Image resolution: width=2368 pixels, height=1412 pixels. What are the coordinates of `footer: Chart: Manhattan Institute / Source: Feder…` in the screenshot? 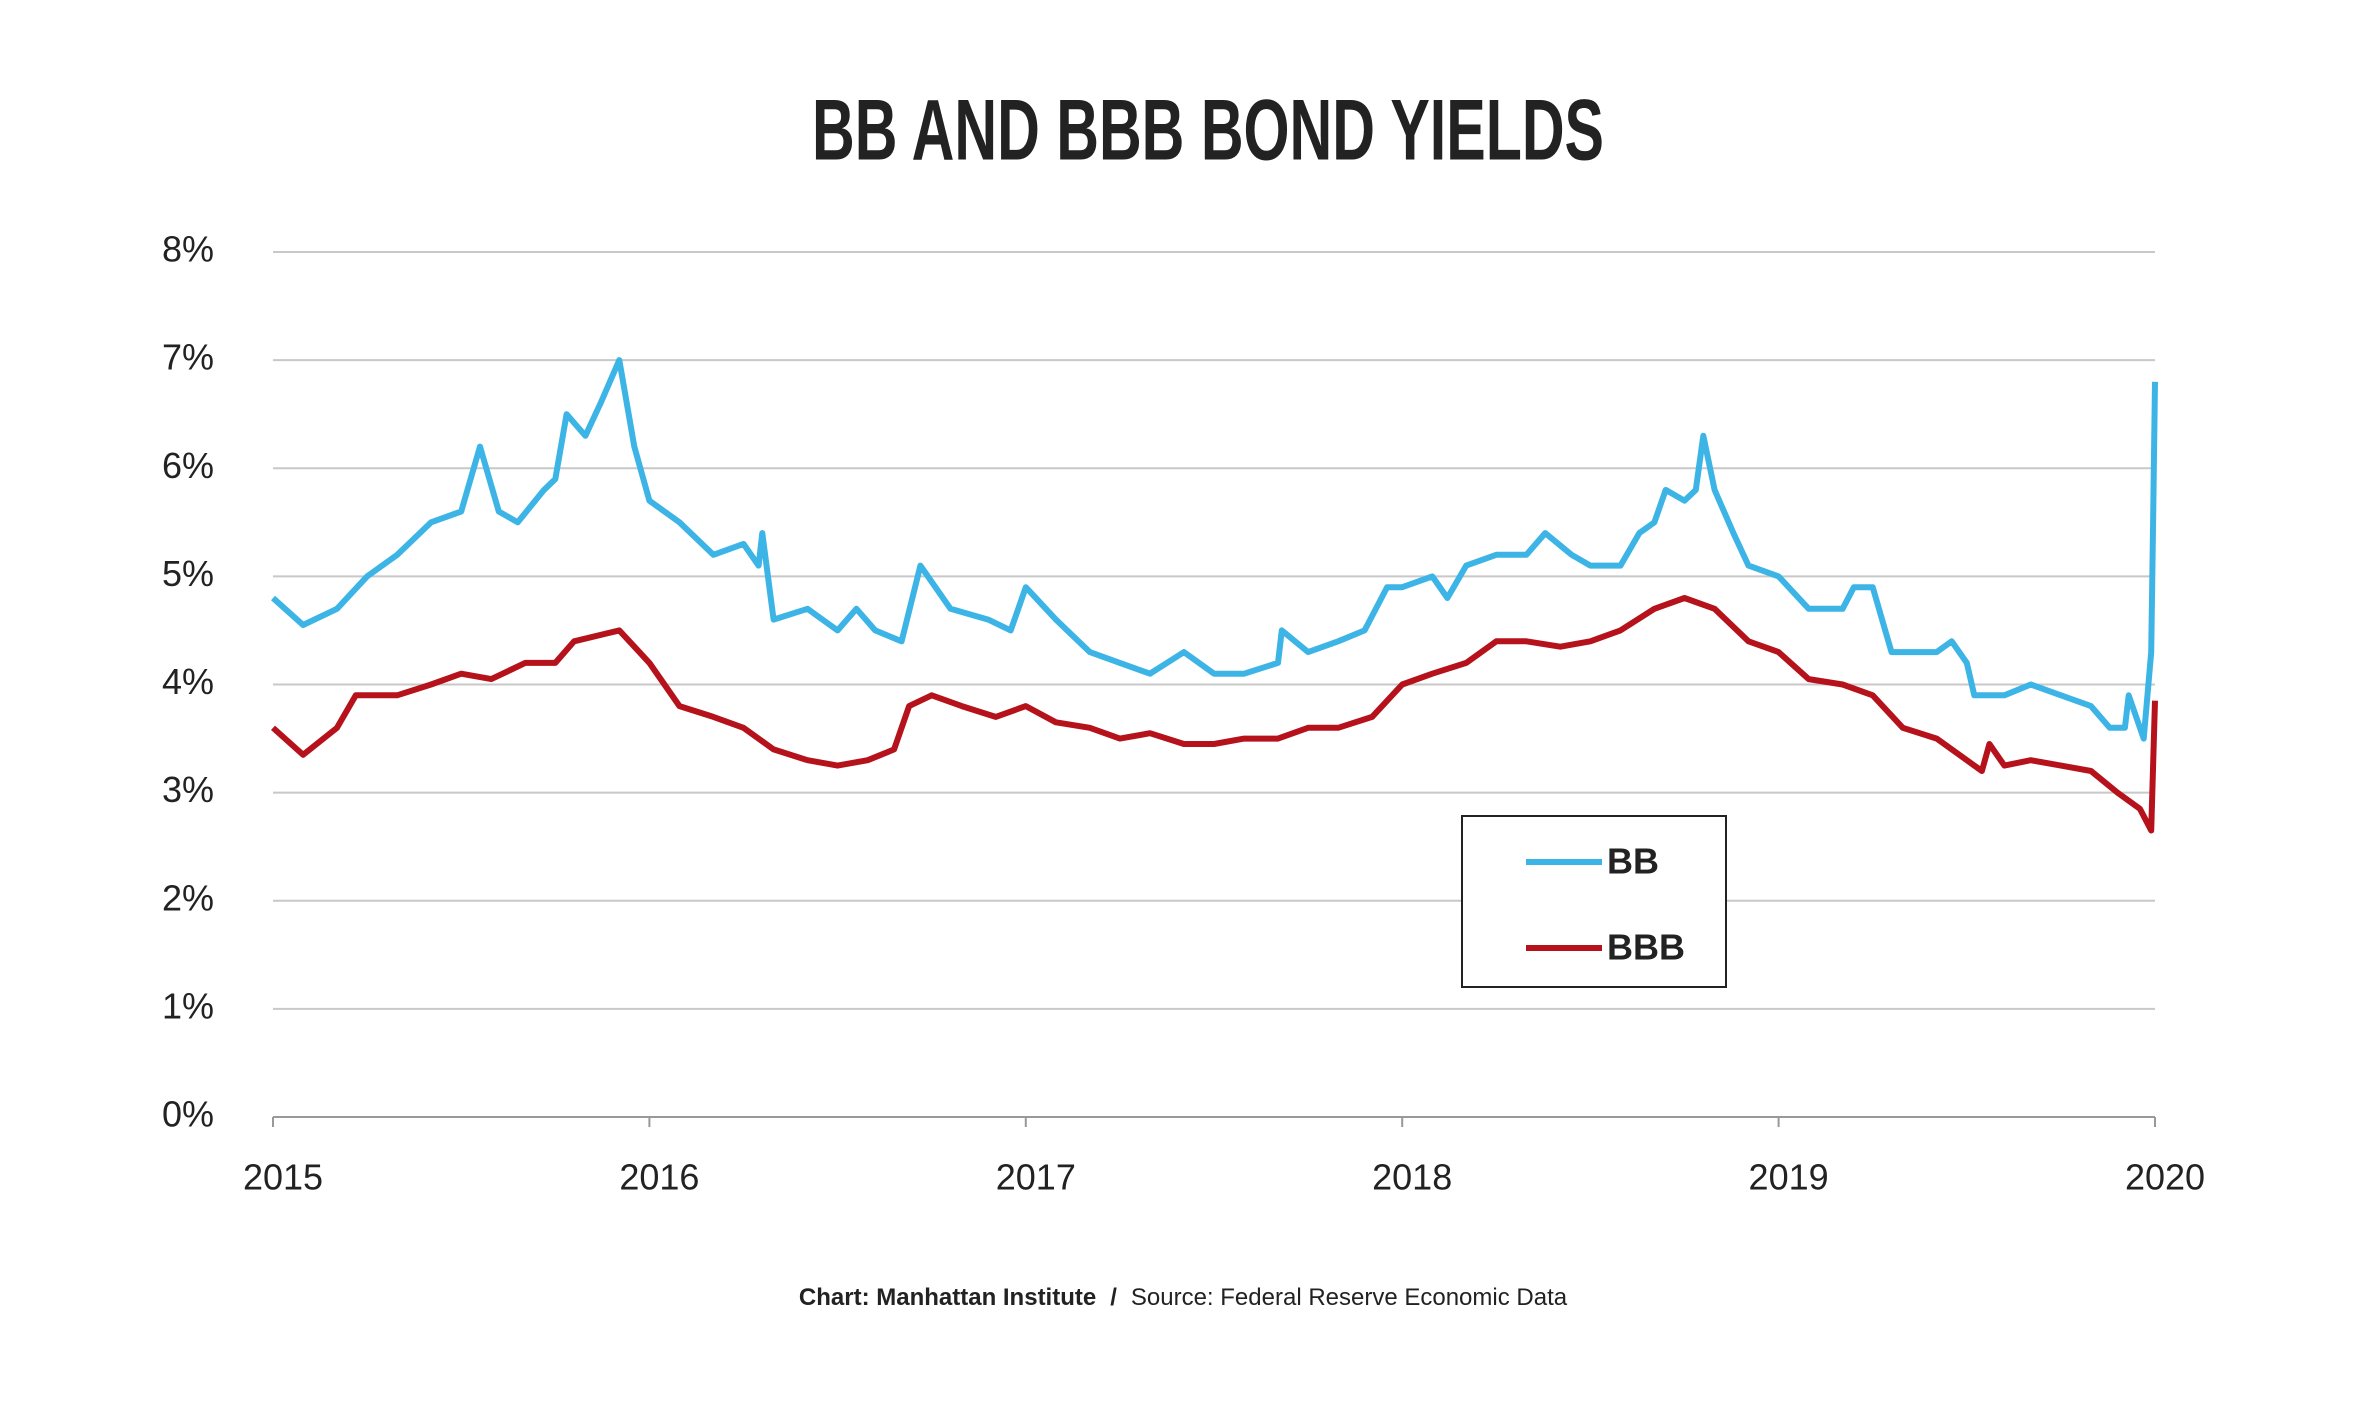 It's located at (1183, 1297).